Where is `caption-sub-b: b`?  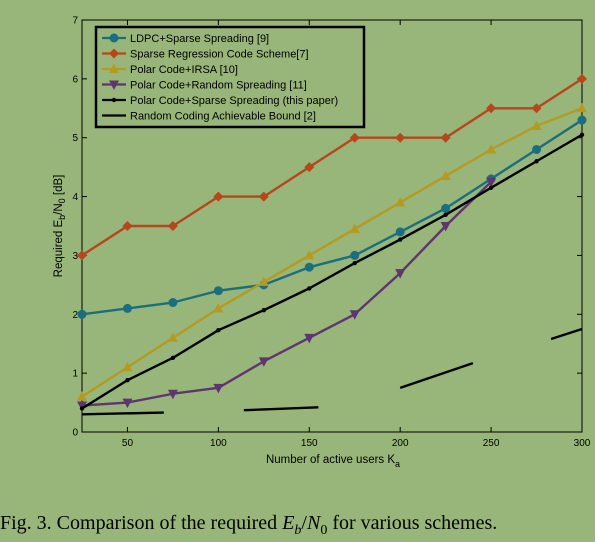
caption-sub-b: b is located at coordinates (298, 530).